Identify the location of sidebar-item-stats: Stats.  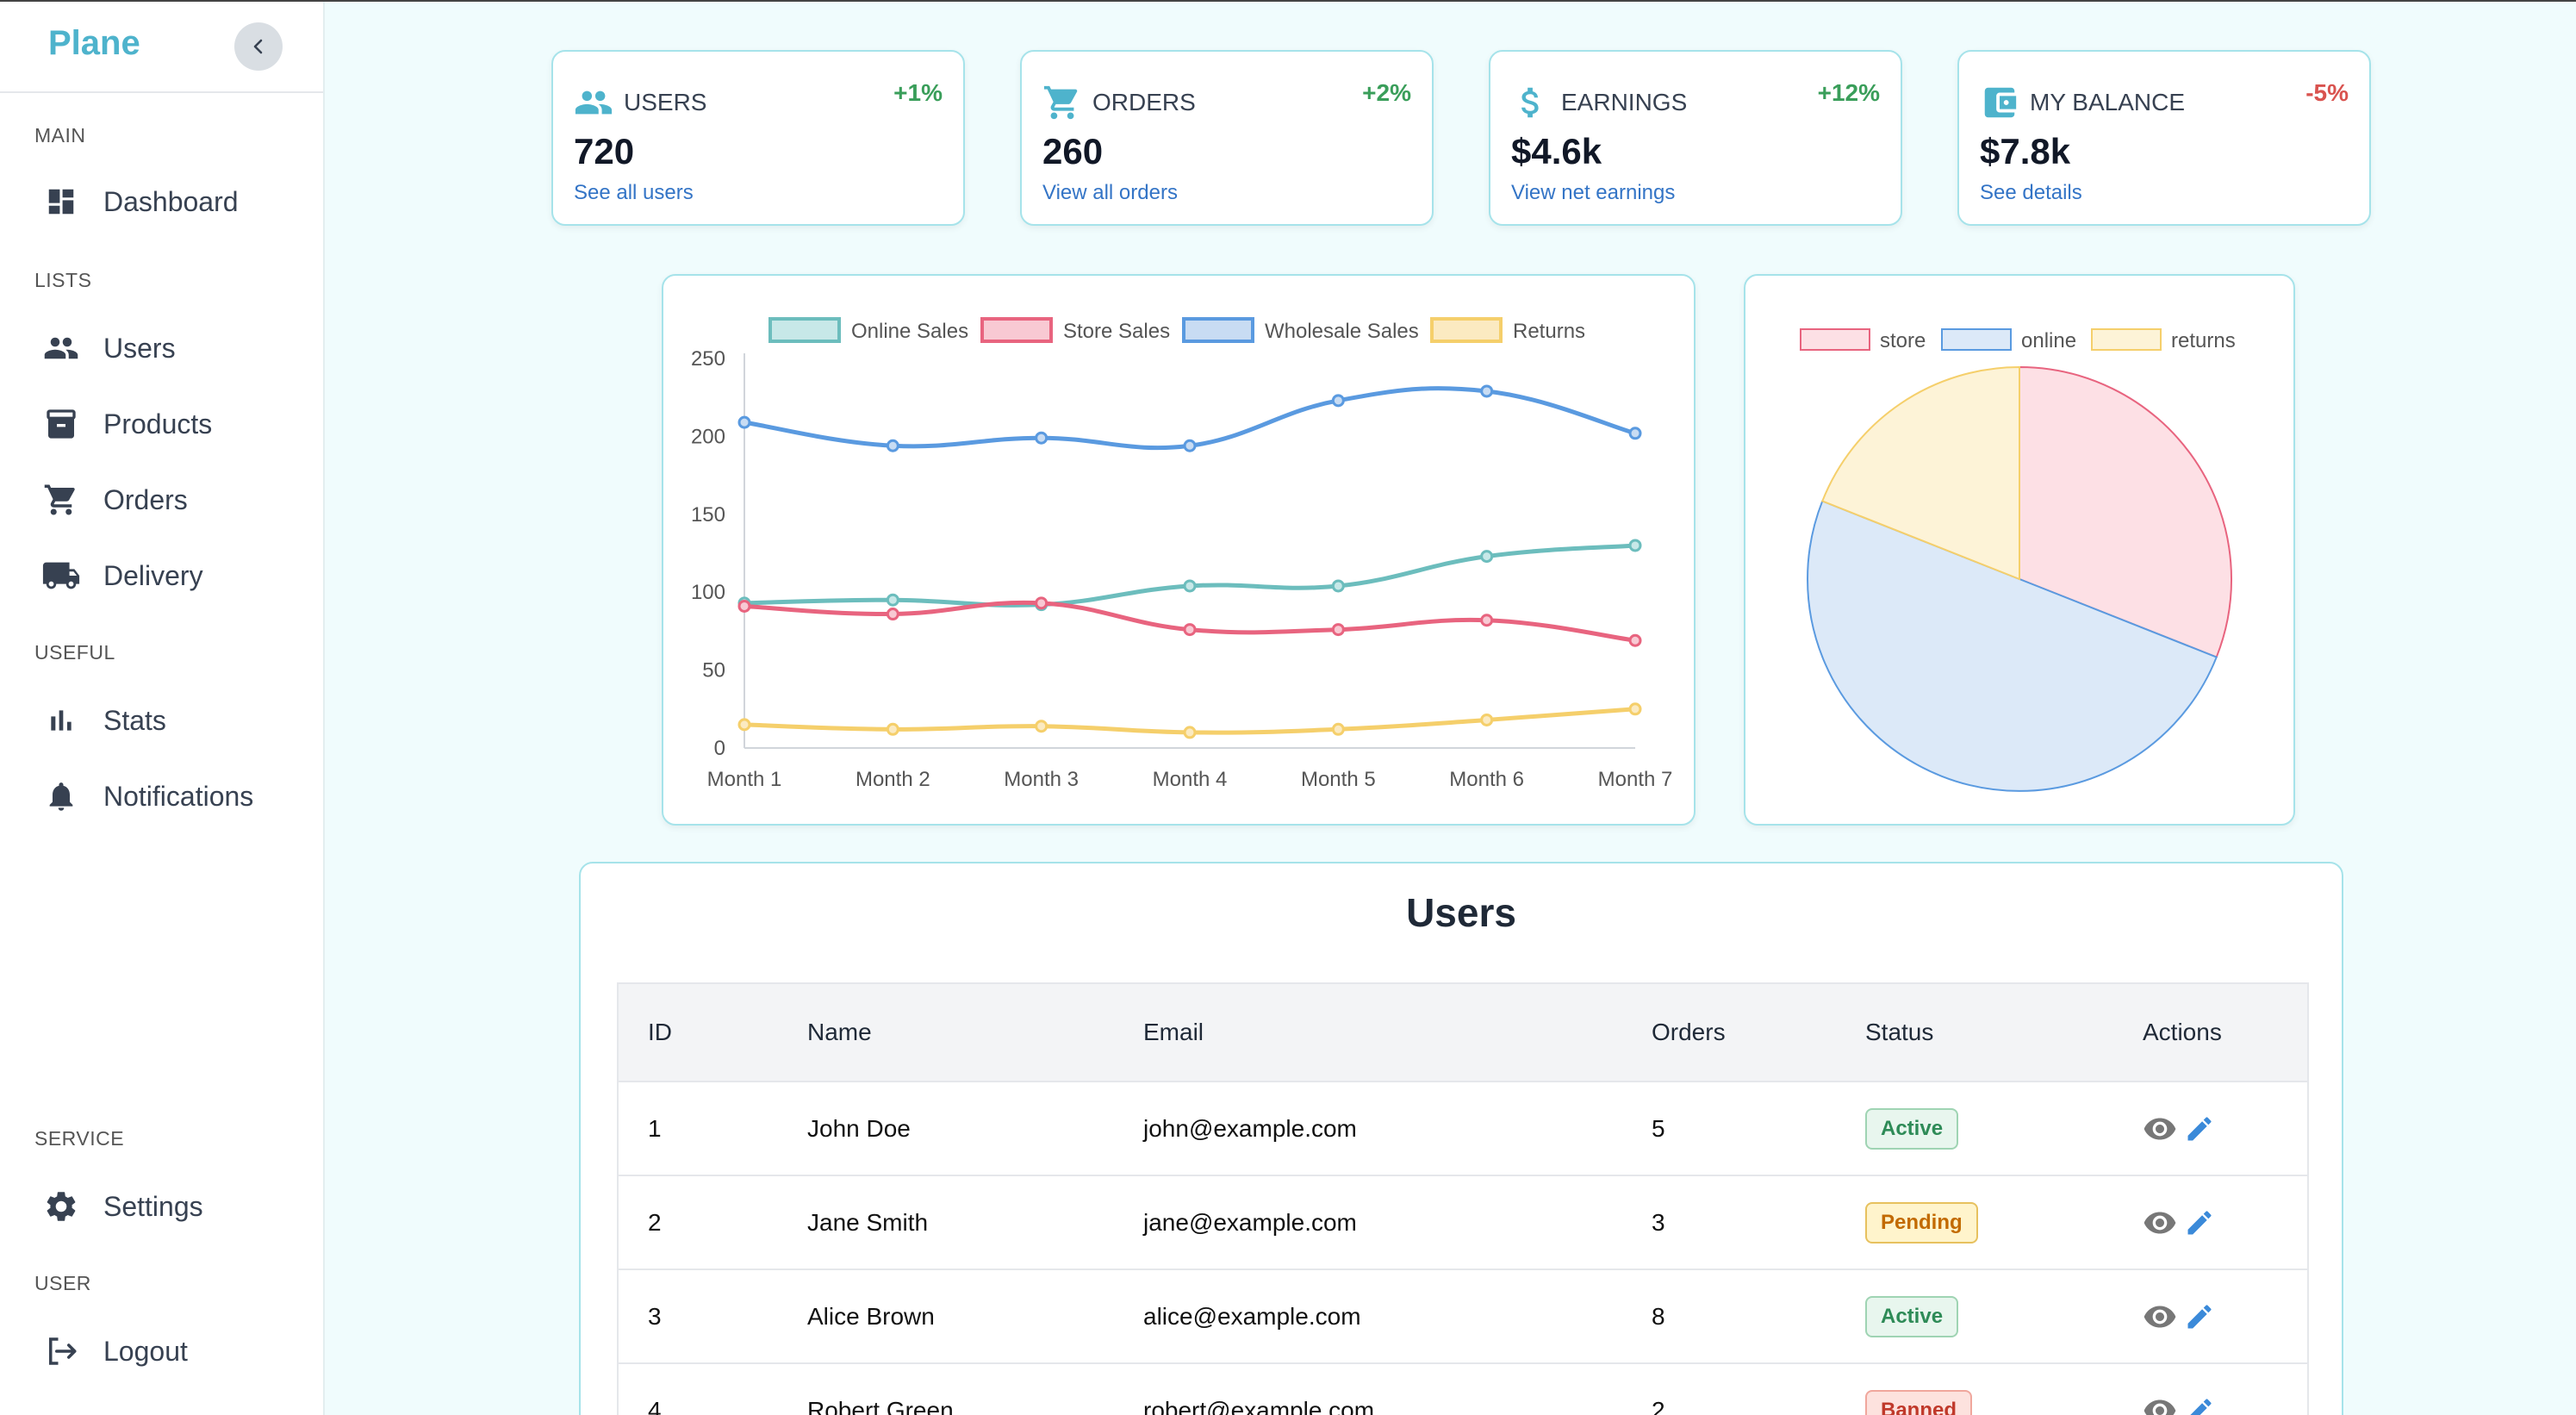
(103, 720).